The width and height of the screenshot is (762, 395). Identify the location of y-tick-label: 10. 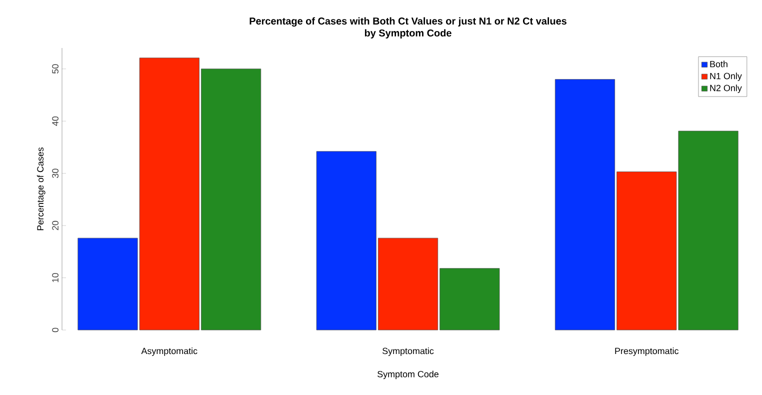
(55, 277).